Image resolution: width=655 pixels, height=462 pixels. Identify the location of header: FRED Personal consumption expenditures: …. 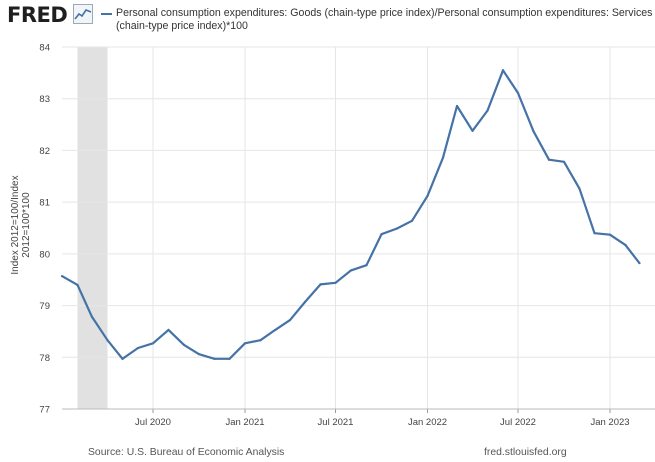
(327, 22).